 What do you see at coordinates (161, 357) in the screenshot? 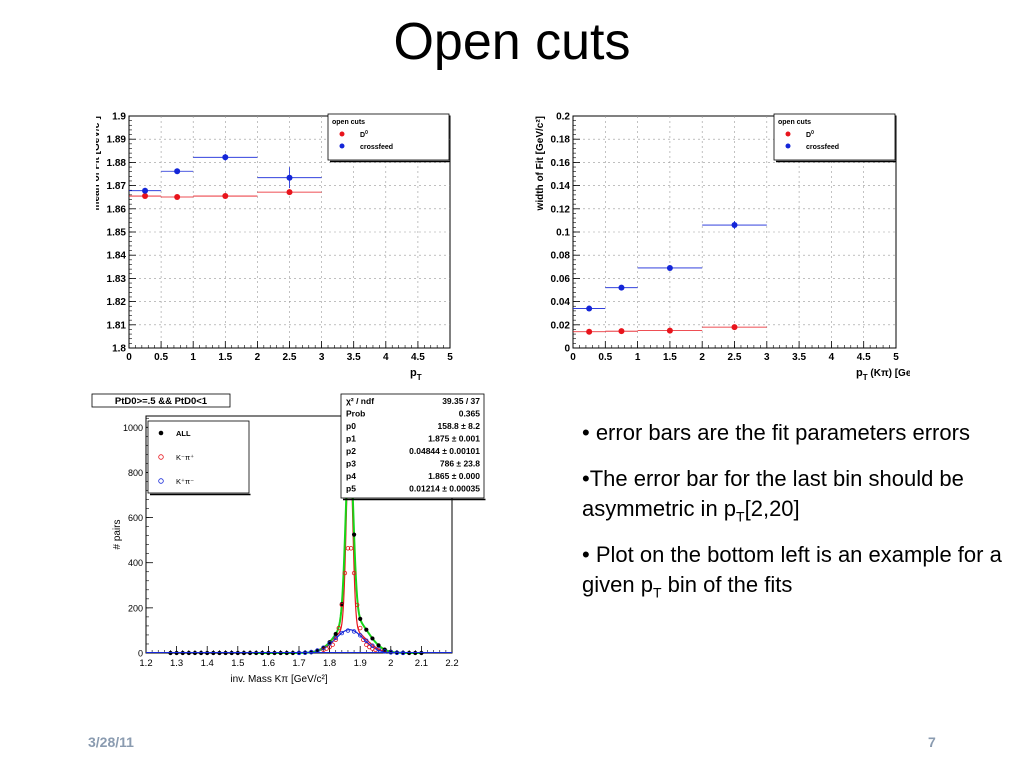
I see `x-tick-label: 0.5` at bounding box center [161, 357].